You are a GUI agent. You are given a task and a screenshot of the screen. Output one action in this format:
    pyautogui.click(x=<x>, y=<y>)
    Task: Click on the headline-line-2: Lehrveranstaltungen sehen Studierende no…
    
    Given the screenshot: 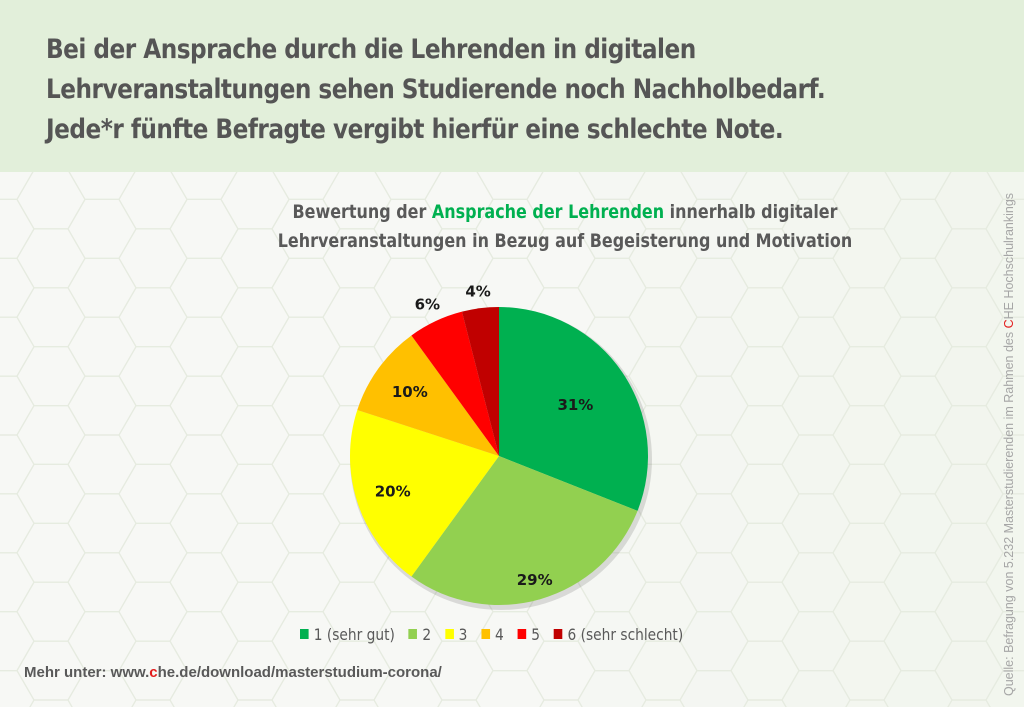 What is the action you would take?
    pyautogui.click(x=436, y=89)
    